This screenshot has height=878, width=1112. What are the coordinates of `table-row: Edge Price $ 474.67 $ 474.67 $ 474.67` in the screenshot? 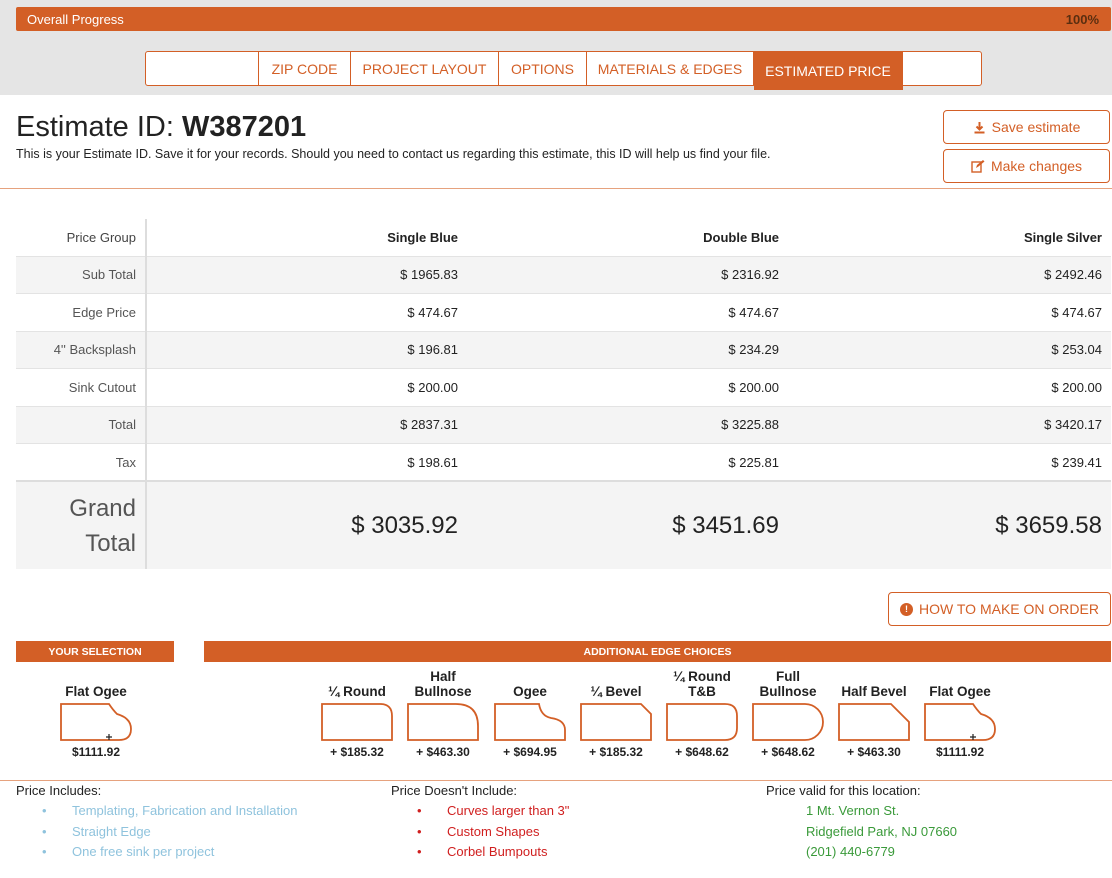 It's located at (563, 312).